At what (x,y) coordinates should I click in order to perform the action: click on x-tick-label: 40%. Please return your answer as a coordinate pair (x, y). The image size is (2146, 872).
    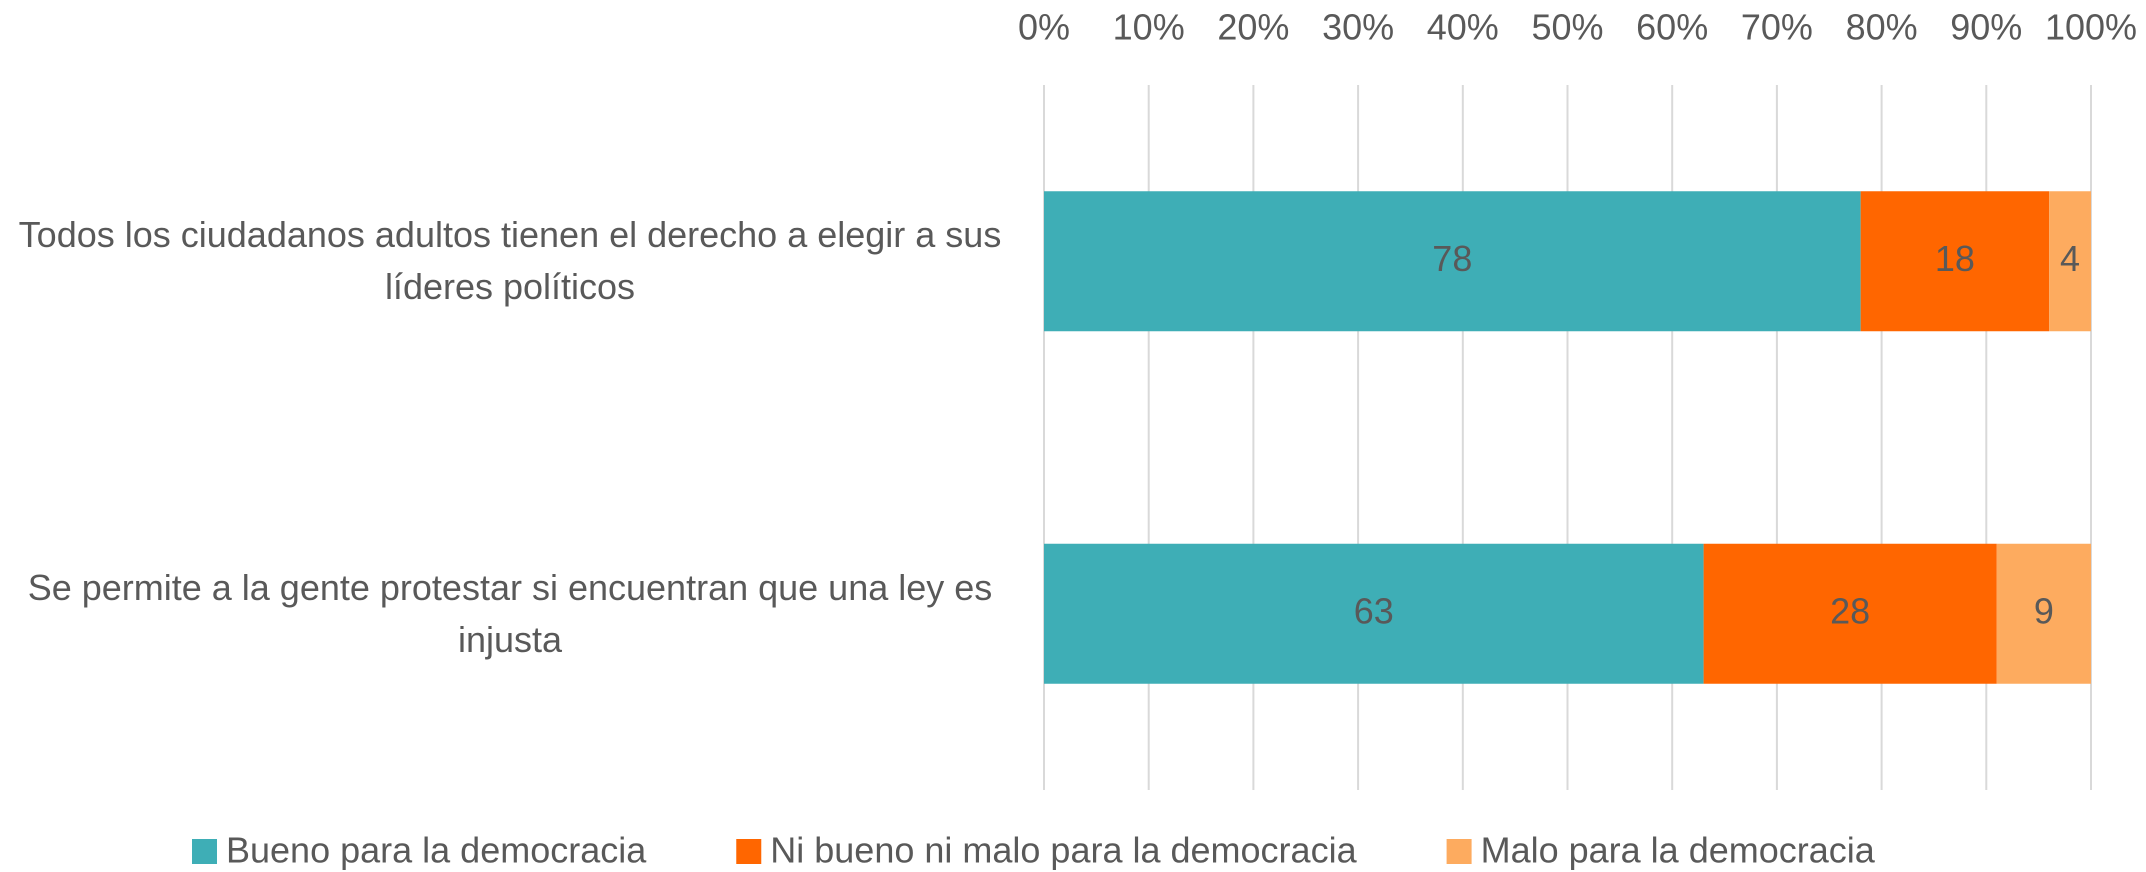
    Looking at the image, I should click on (1463, 27).